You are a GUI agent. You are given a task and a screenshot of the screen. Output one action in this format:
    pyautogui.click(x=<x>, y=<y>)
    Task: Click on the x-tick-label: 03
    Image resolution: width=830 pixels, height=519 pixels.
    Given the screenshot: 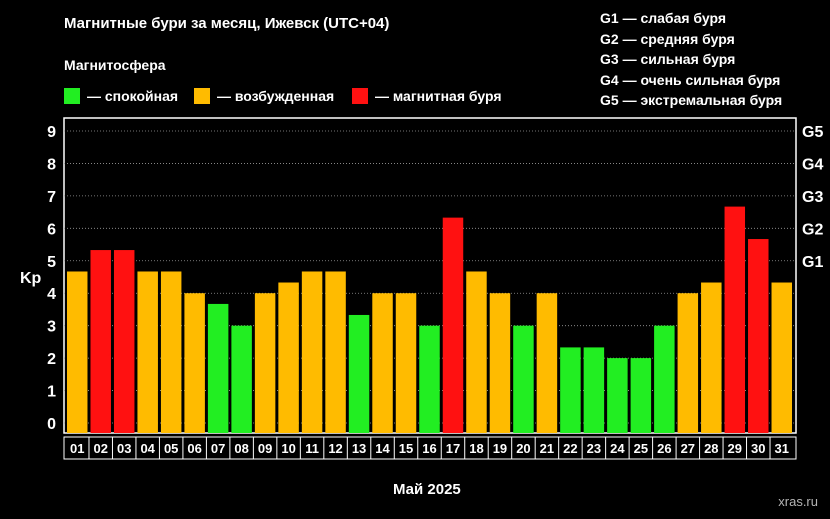 What is the action you would take?
    pyautogui.click(x=124, y=448)
    